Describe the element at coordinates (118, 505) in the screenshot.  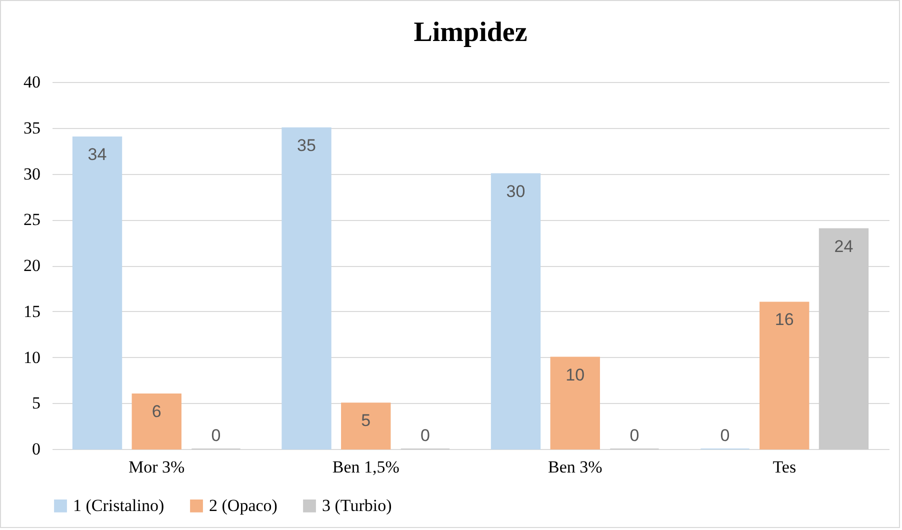
I see `legend-label: 1 (Cristalino)` at that location.